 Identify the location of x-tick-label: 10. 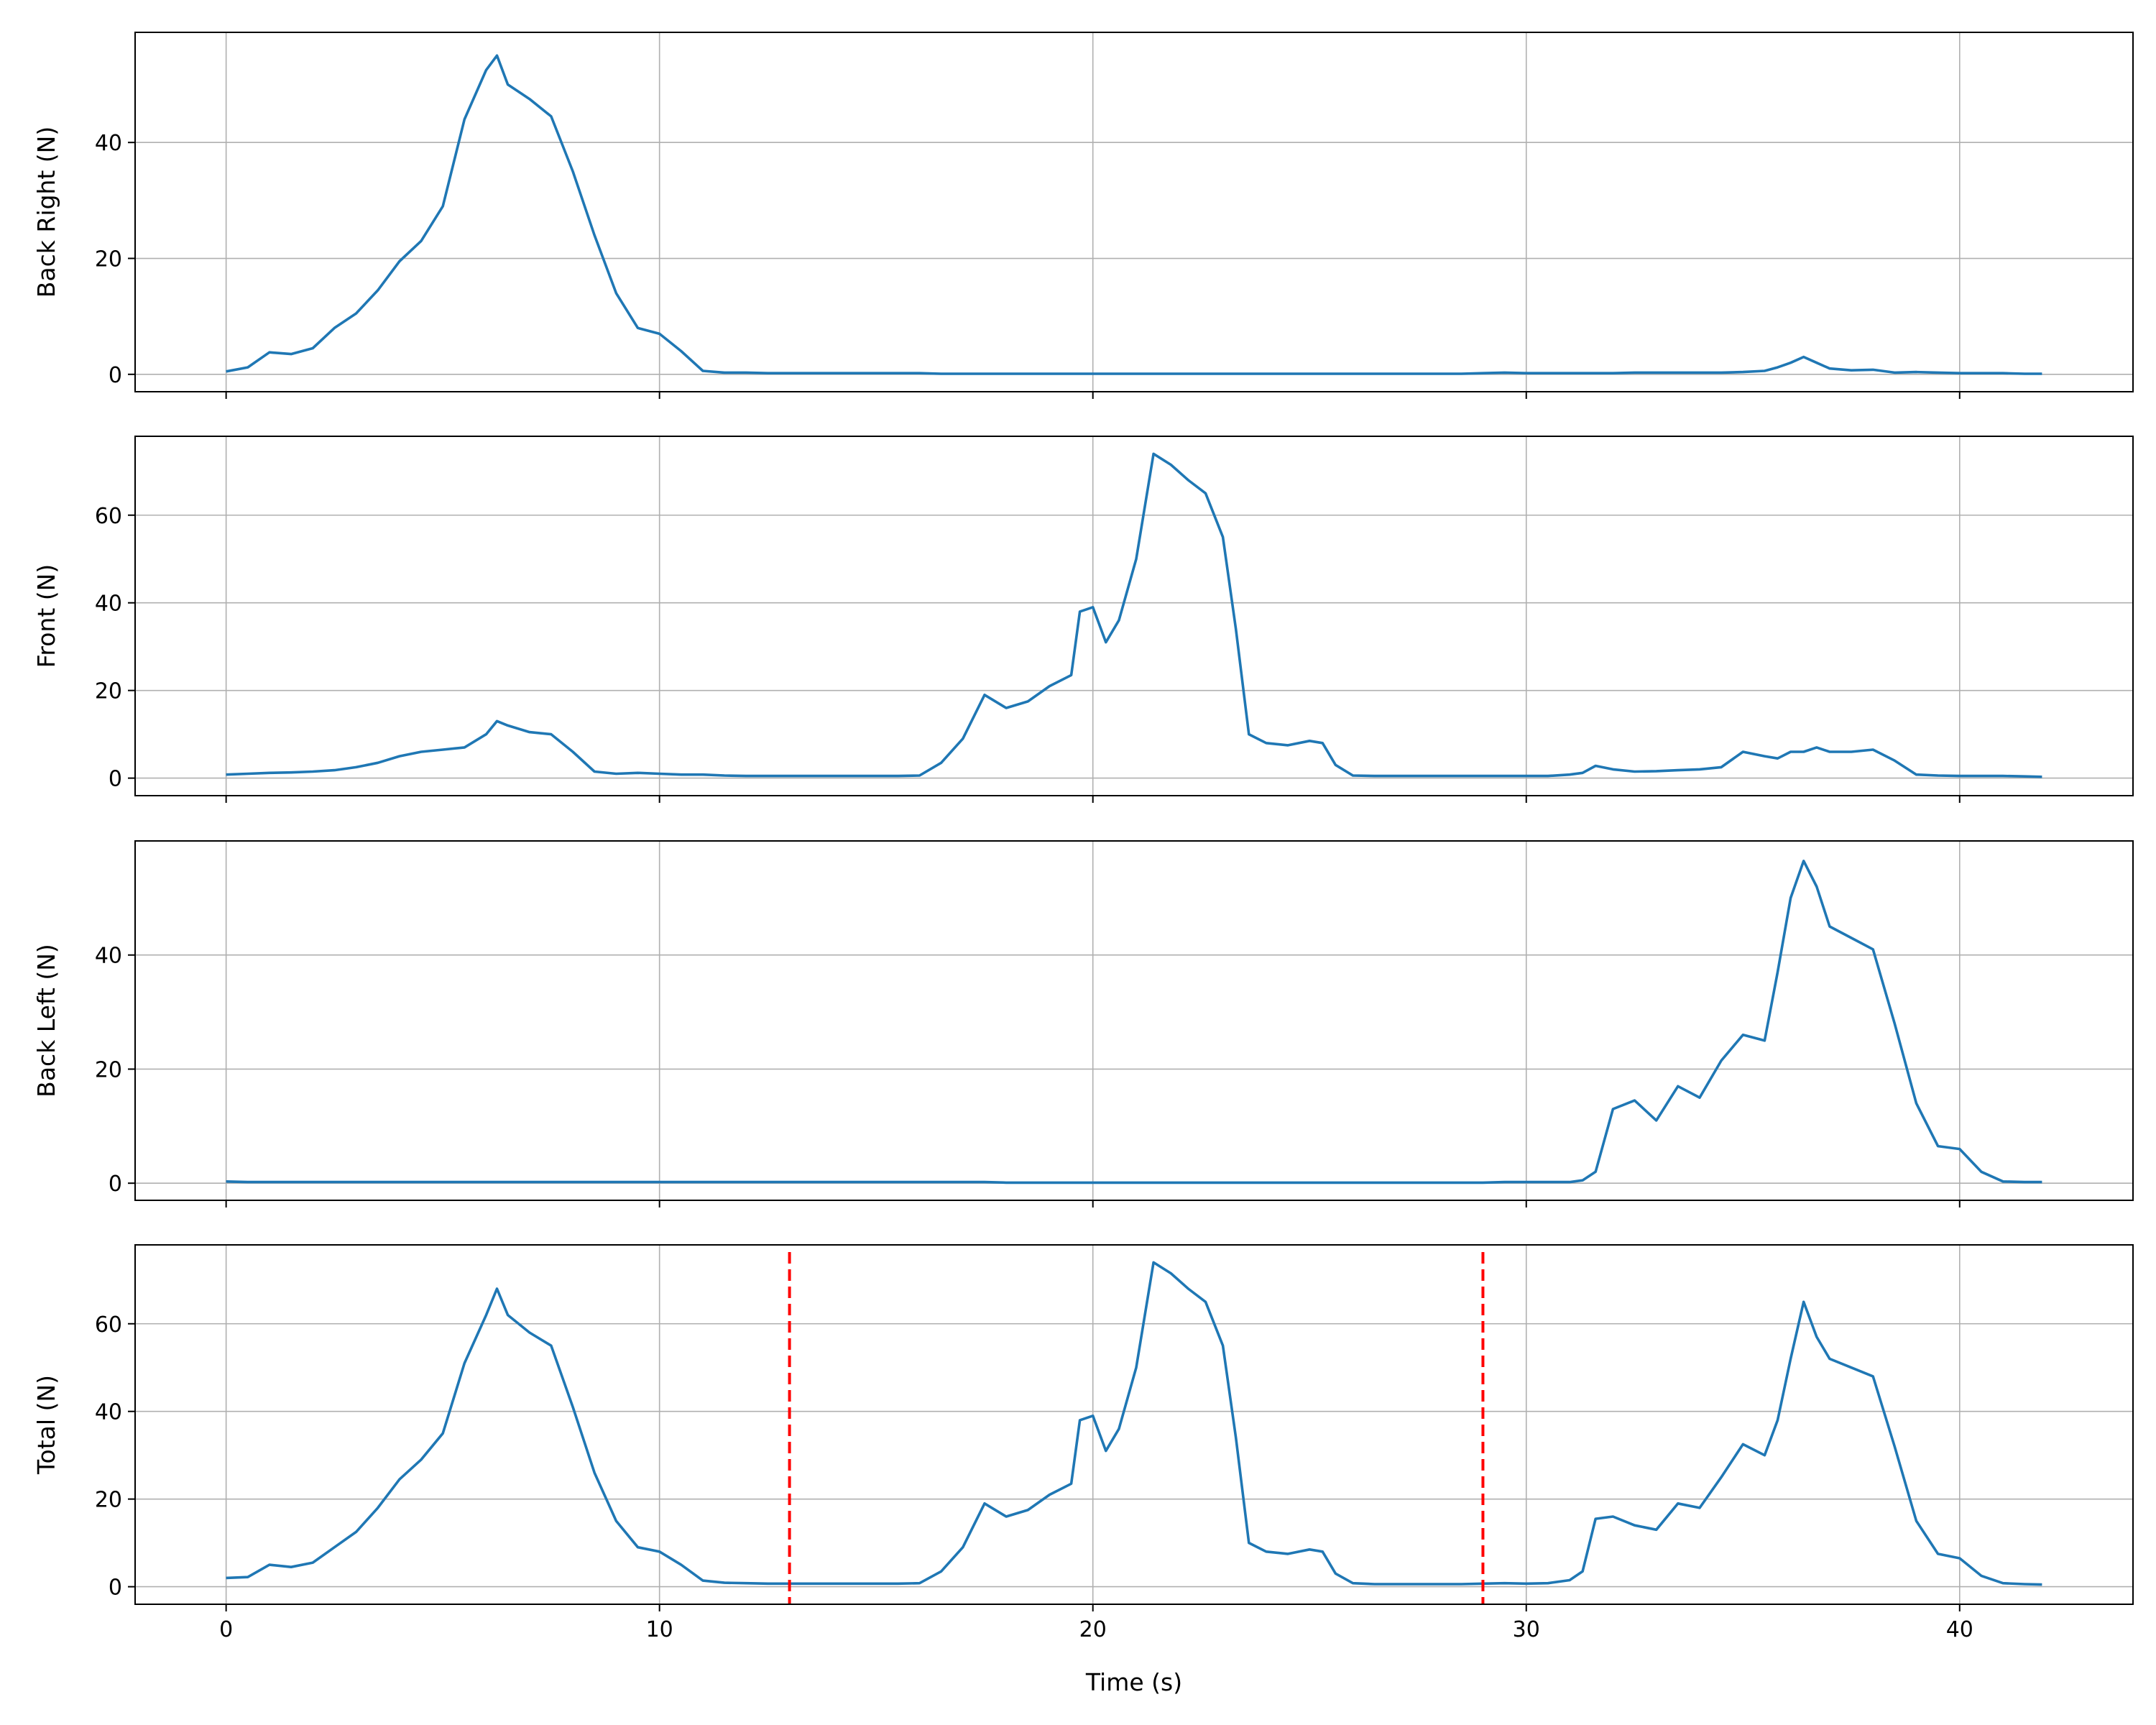
(659, 1629).